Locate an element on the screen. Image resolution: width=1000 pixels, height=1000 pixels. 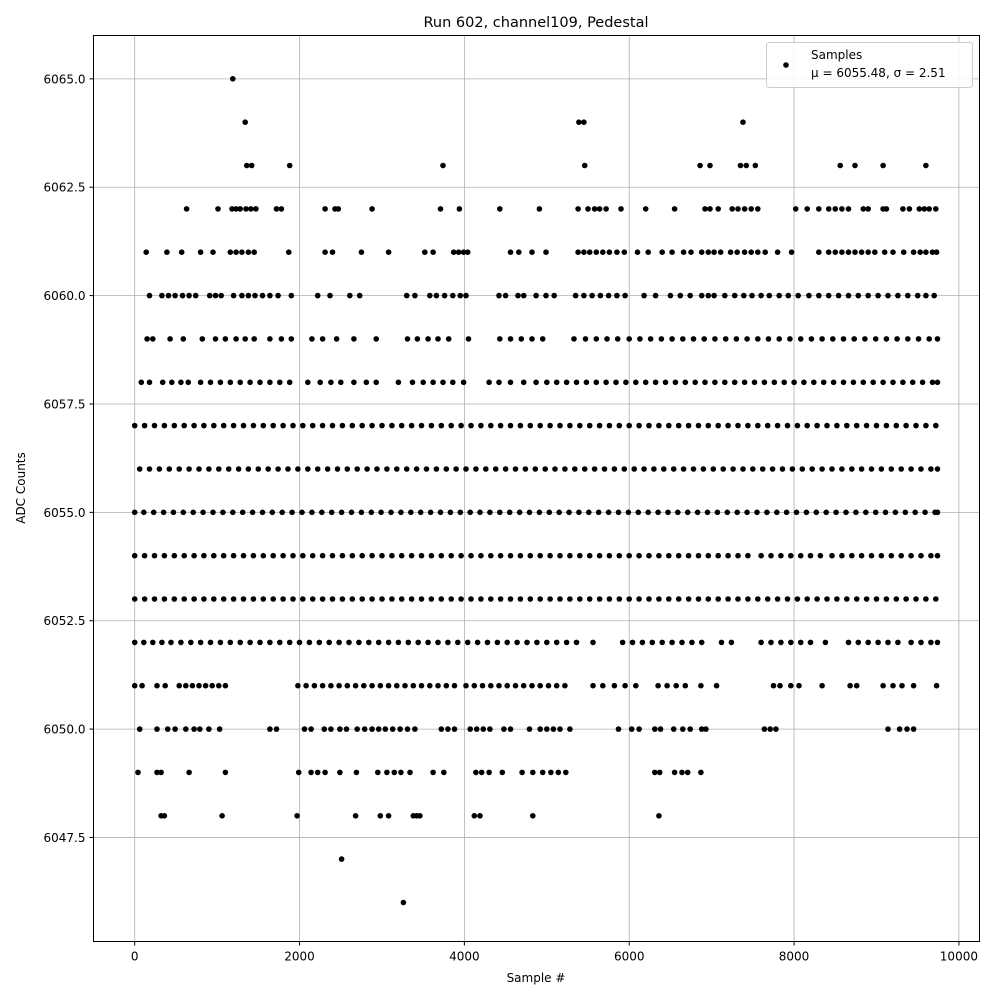
legend-marker is located at coordinates (786, 65).